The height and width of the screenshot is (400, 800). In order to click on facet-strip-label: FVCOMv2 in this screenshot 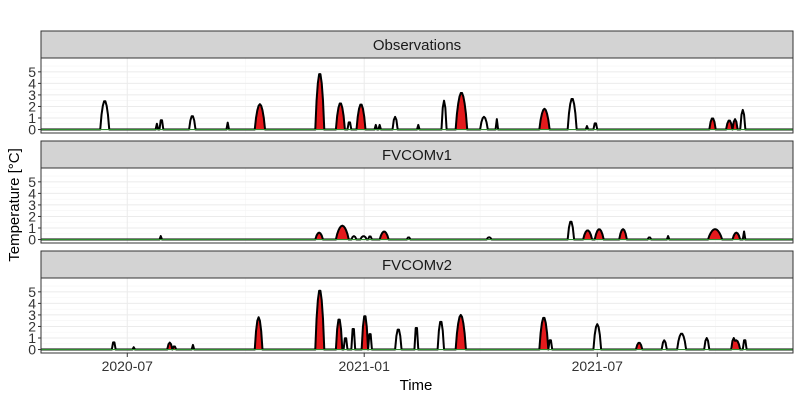, I will do `click(417, 265)`.